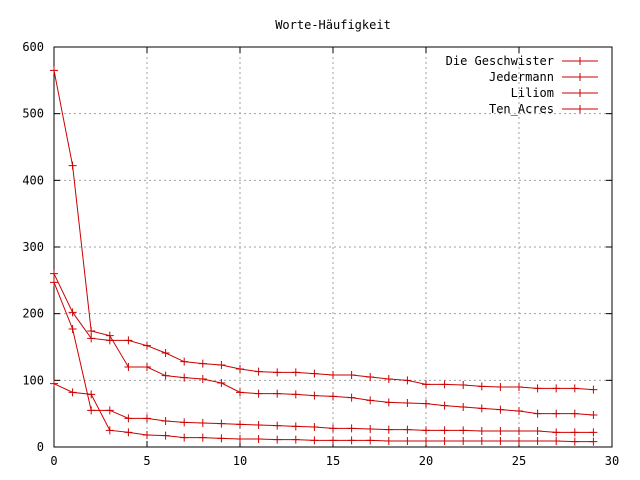  Describe the element at coordinates (333, 25) in the screenshot. I see `chart-title: Worte-Häufigkeit` at that location.